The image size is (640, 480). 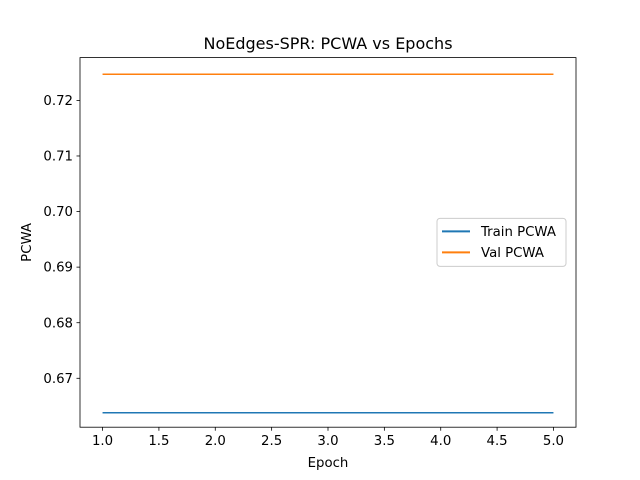 I want to click on x-tick-label: 1.5, so click(x=158, y=441).